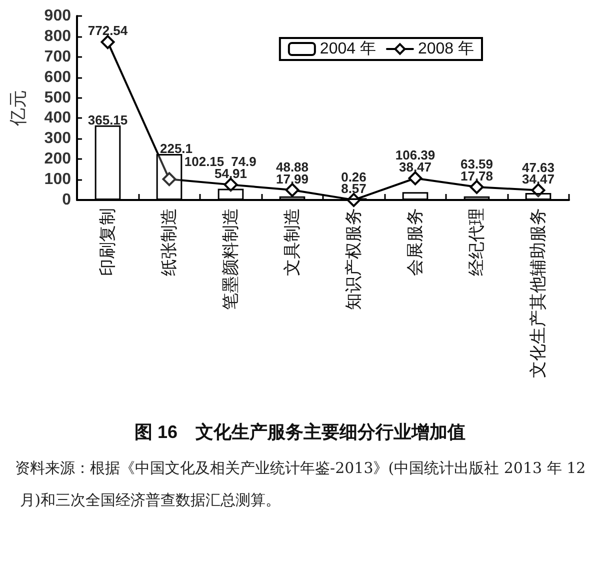  Describe the element at coordinates (348, 49) in the screenshot. I see `legend-label: 2004 年` at that location.